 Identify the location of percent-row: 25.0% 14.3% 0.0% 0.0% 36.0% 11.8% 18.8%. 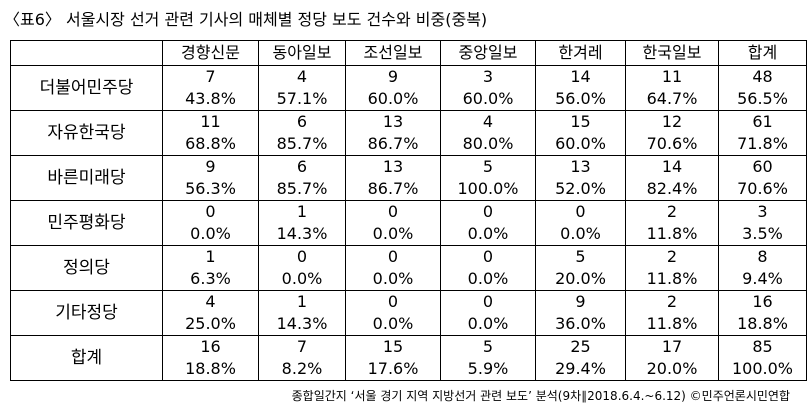
(409, 324).